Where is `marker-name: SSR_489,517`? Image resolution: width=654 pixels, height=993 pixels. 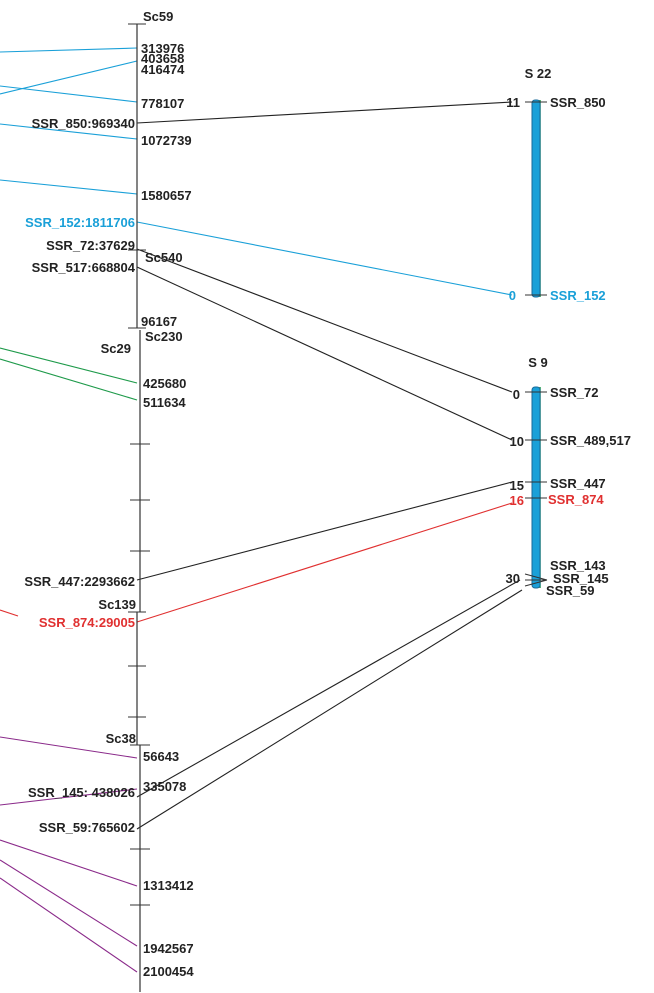 marker-name: SSR_489,517 is located at coordinates (590, 440).